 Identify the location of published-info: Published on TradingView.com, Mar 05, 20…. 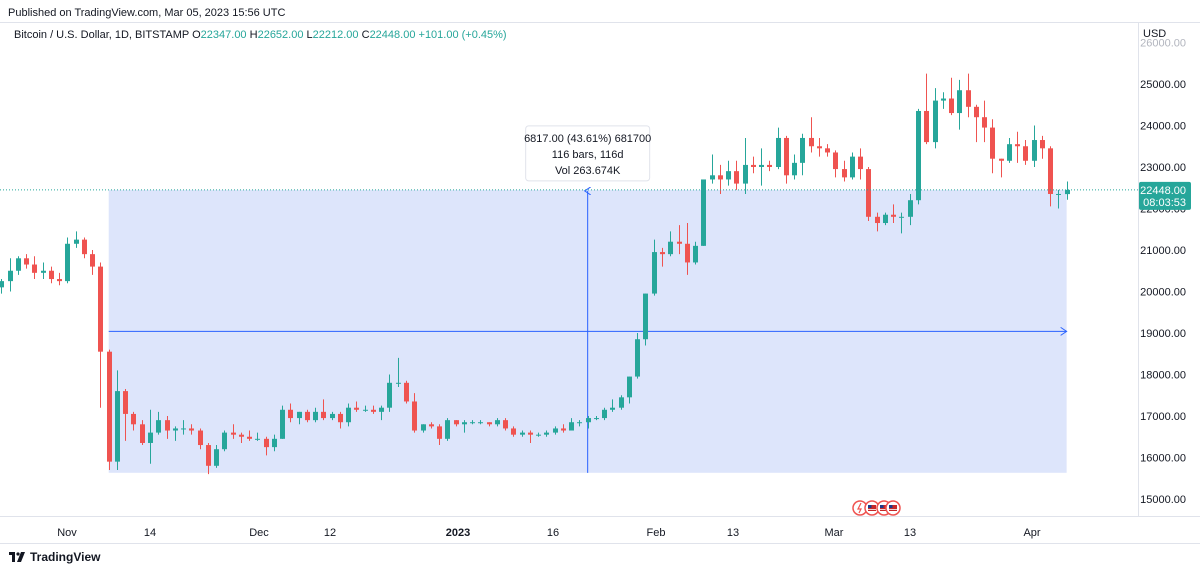
(147, 13).